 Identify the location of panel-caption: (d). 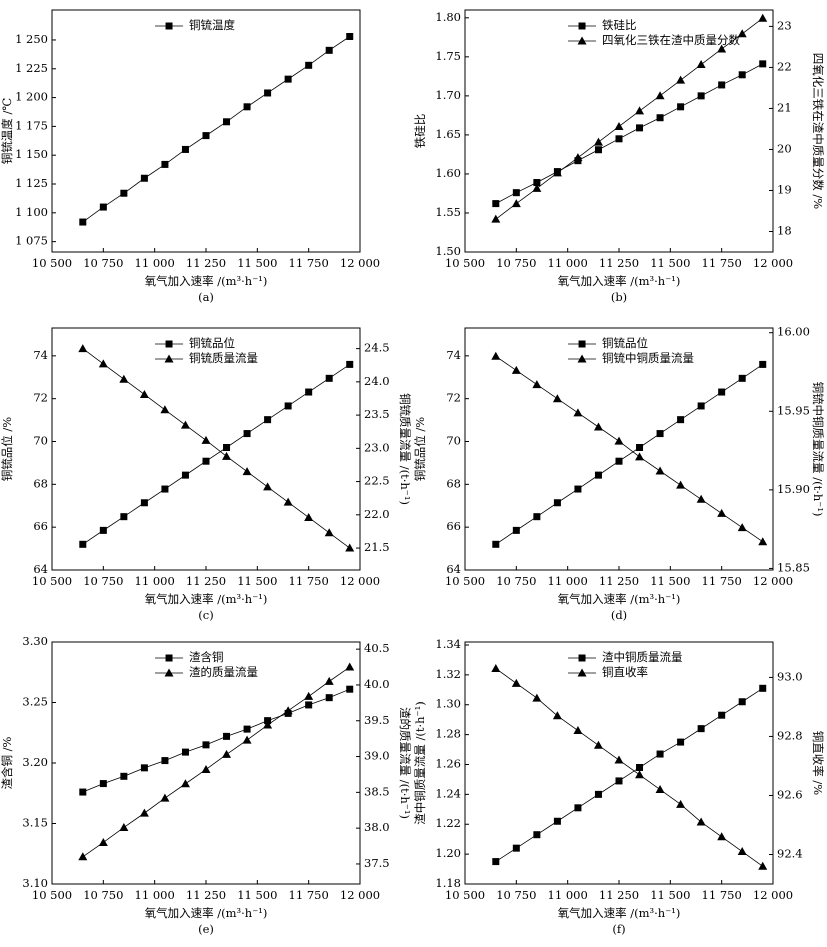
(619, 615).